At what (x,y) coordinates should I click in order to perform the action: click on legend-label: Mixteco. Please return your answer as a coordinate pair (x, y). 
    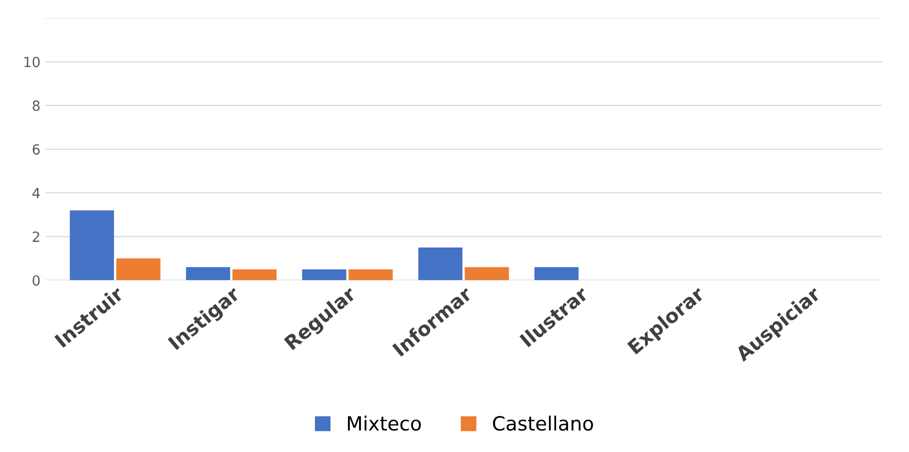
    Looking at the image, I should click on (384, 423).